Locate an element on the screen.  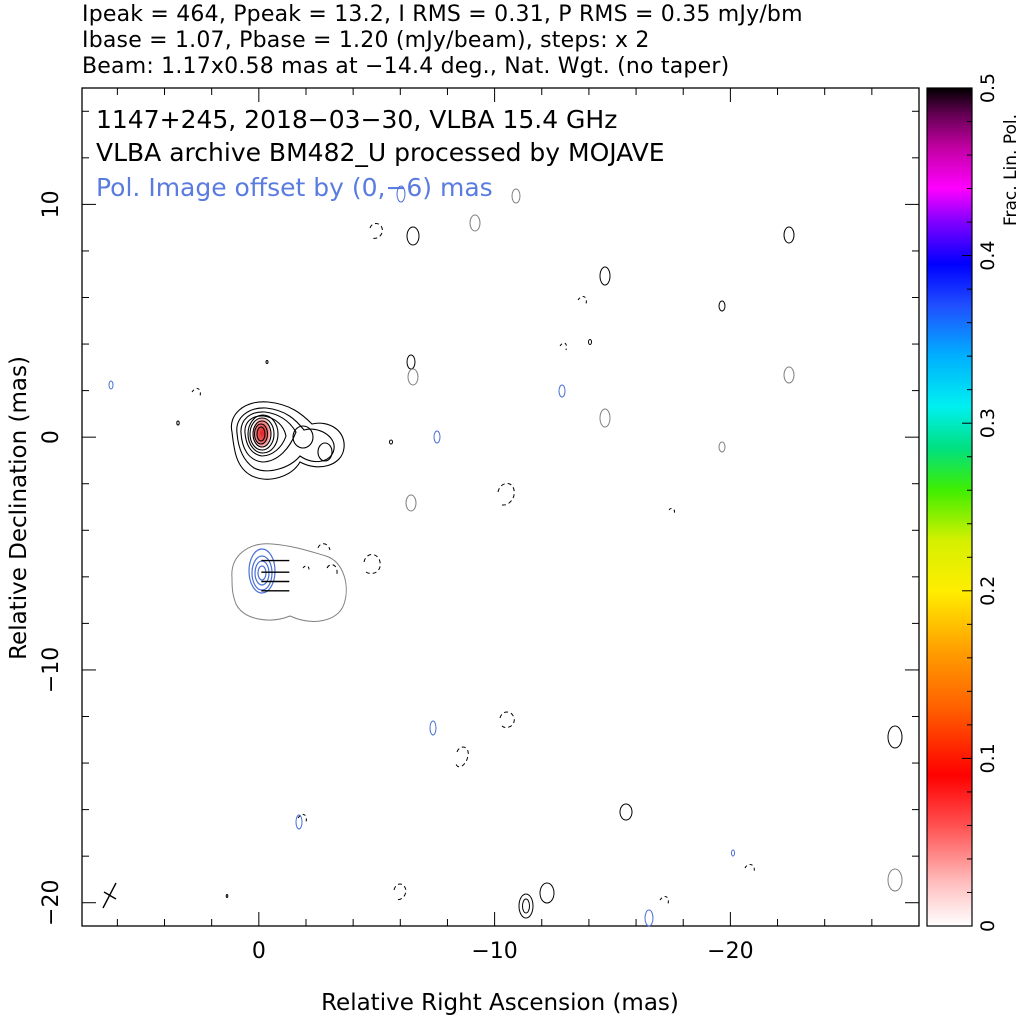
stokes-i-contour-outer is located at coordinates (287, 440).